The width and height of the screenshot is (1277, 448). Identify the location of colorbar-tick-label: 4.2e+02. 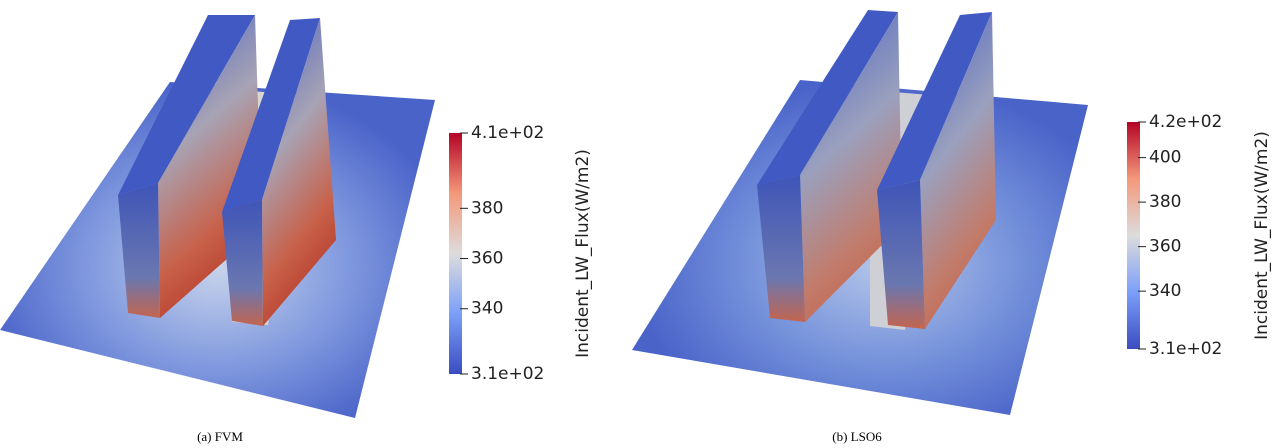
(1185, 122).